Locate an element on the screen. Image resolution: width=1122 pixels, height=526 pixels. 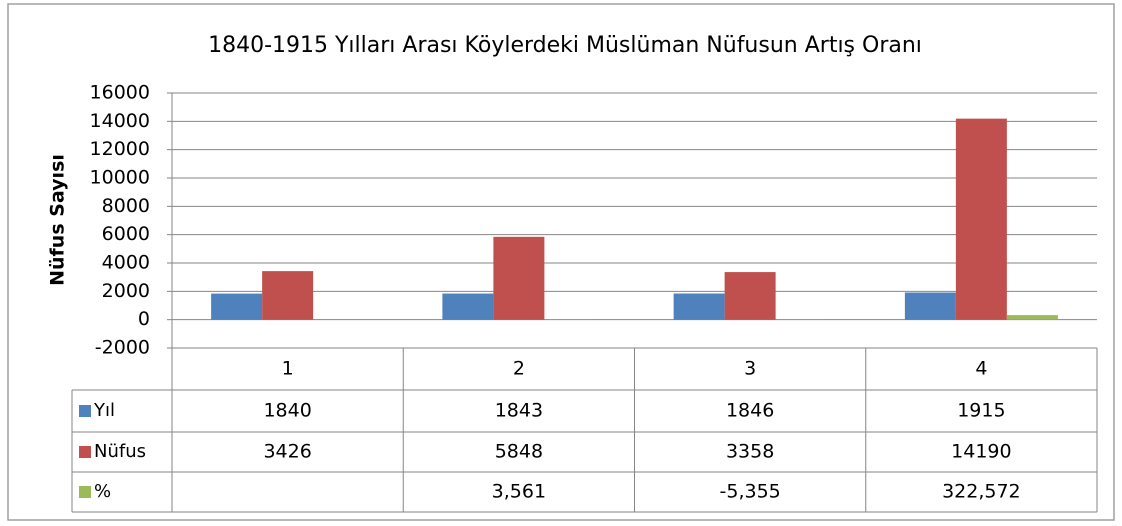
y-tick-label: 0 is located at coordinates (144, 319).